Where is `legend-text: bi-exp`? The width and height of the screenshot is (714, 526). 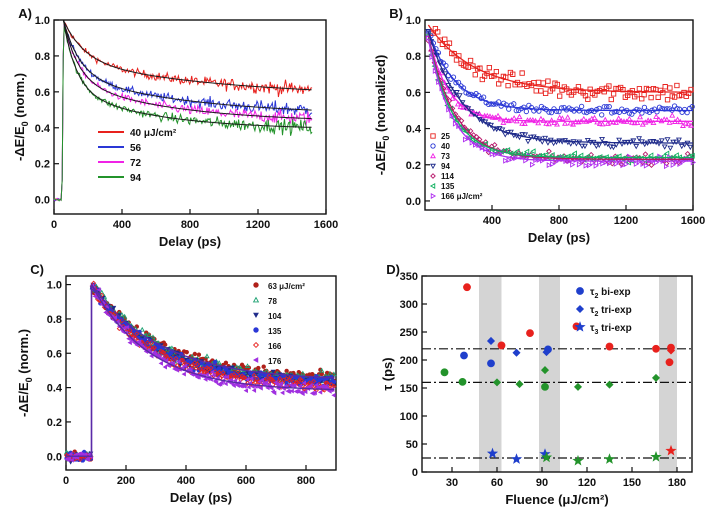
legend-text: bi-exp is located at coordinates (614, 292).